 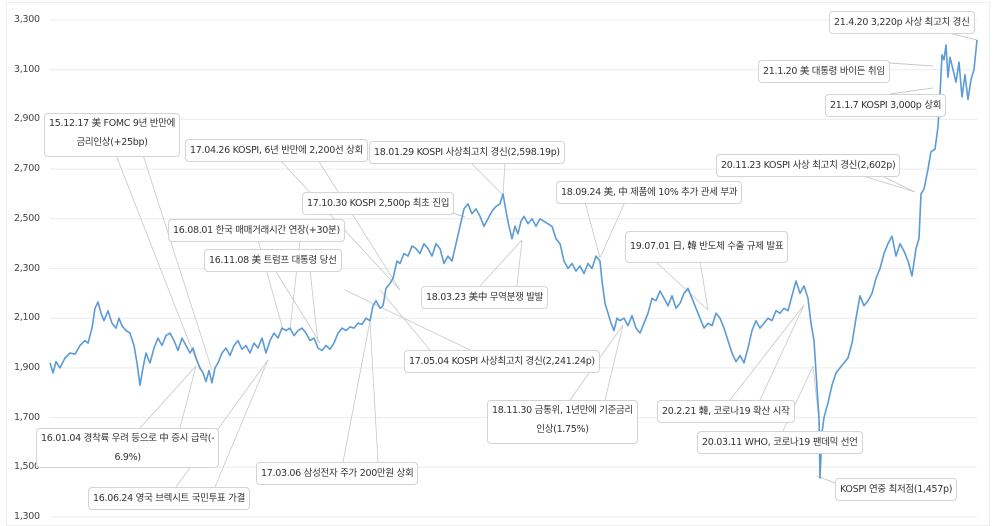 I want to click on callout-text-line: 16.11.08 美 트럼프 대통령 당선, so click(x=273, y=260).